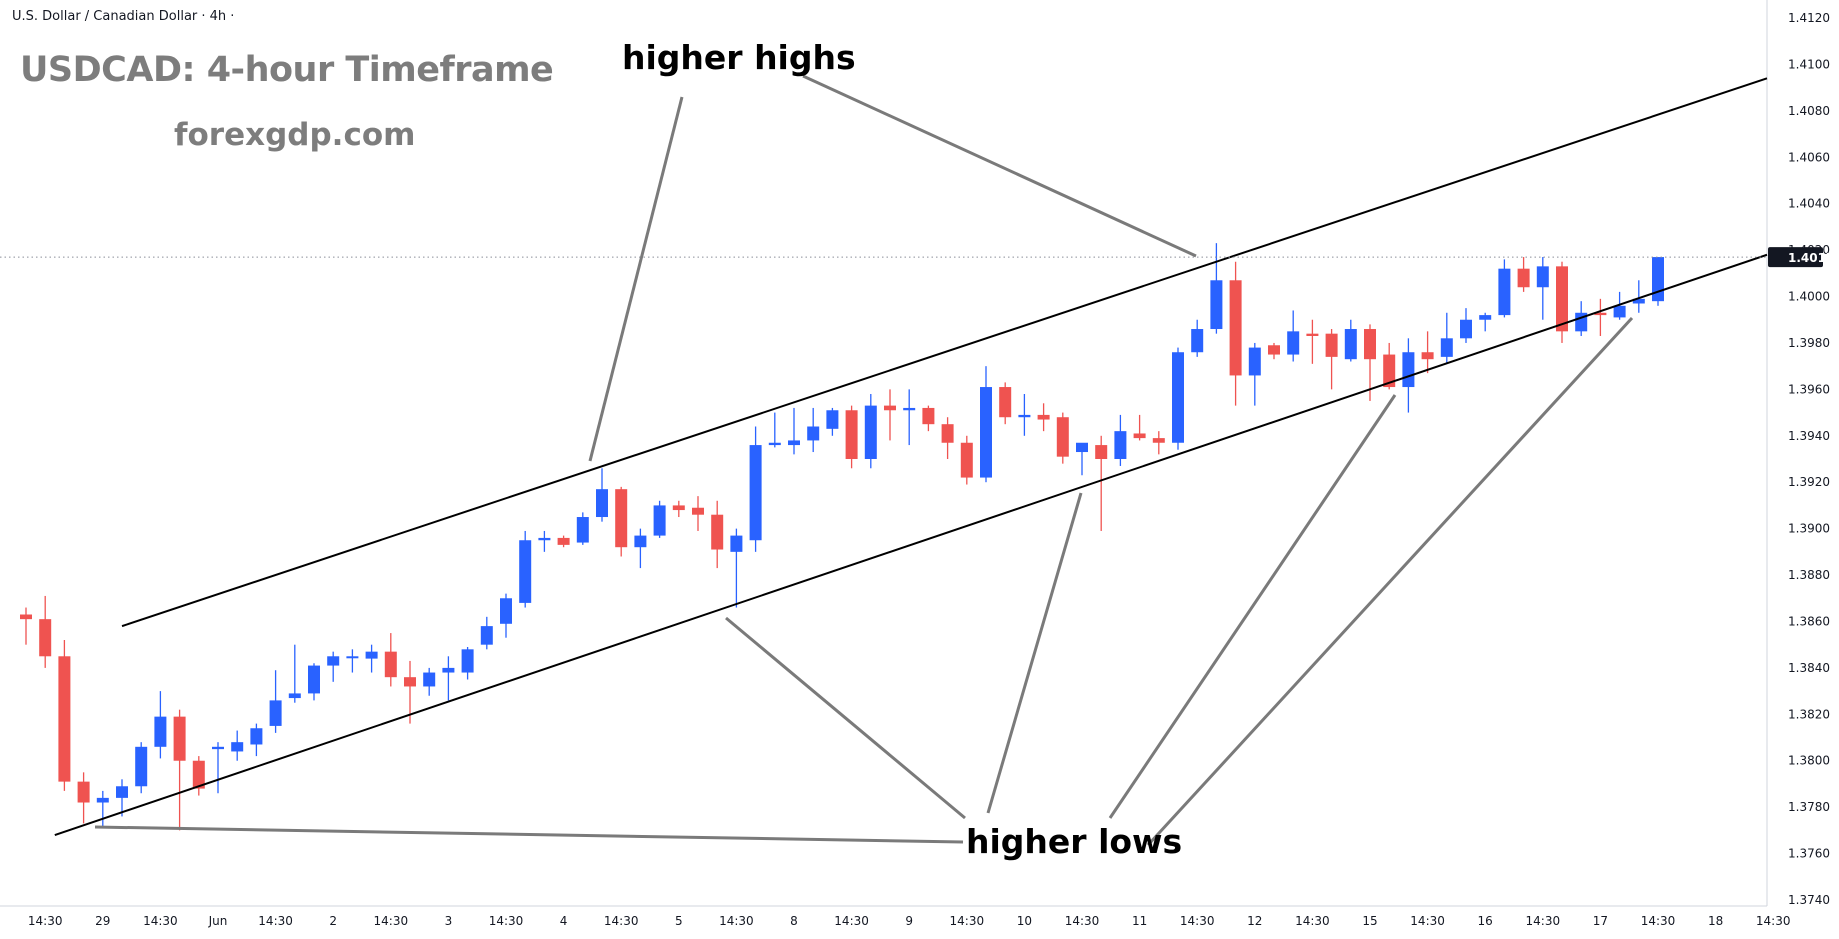  Describe the element at coordinates (1811, 258) in the screenshot. I see `last-price-label: 1.4017` at that location.